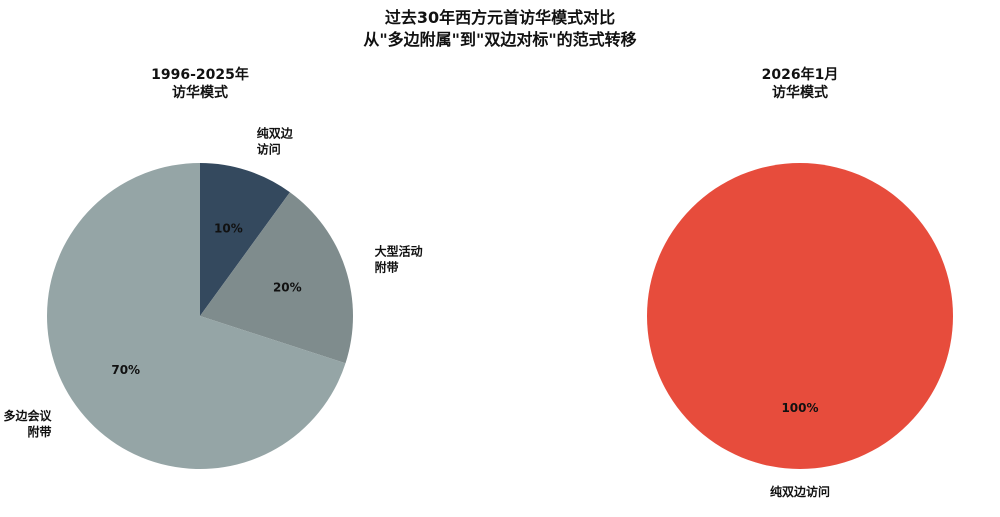 This screenshot has height=517, width=1000. Describe the element at coordinates (800, 491) in the screenshot. I see `pie-category-label-1-0: 纯双边访问` at that location.